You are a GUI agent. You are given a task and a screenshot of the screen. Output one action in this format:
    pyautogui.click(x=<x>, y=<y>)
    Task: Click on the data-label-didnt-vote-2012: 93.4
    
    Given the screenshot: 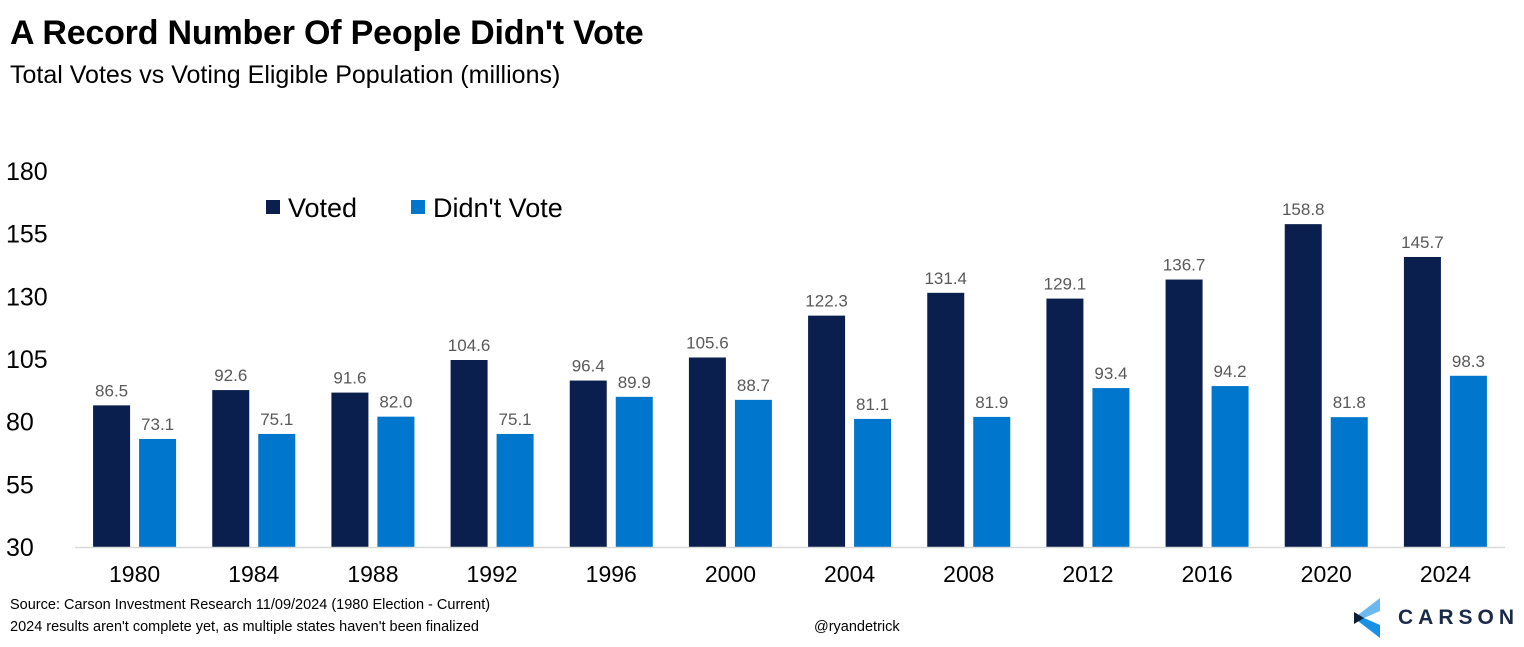 What is the action you would take?
    pyautogui.click(x=1110, y=373)
    